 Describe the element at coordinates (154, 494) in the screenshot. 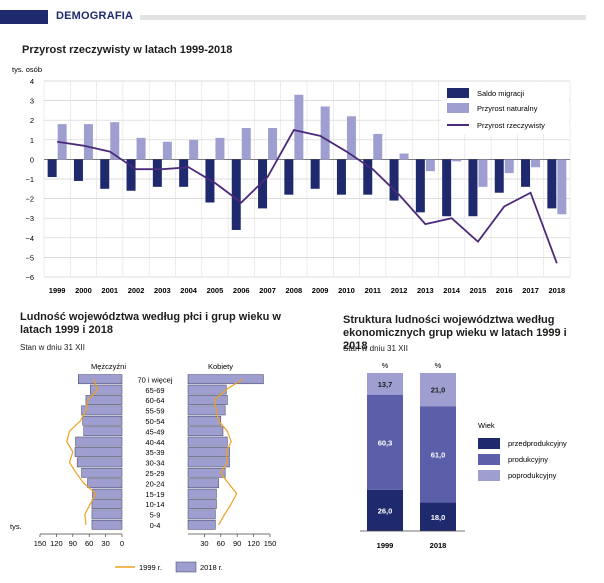

I see `chart2-age-label: 15-19` at that location.